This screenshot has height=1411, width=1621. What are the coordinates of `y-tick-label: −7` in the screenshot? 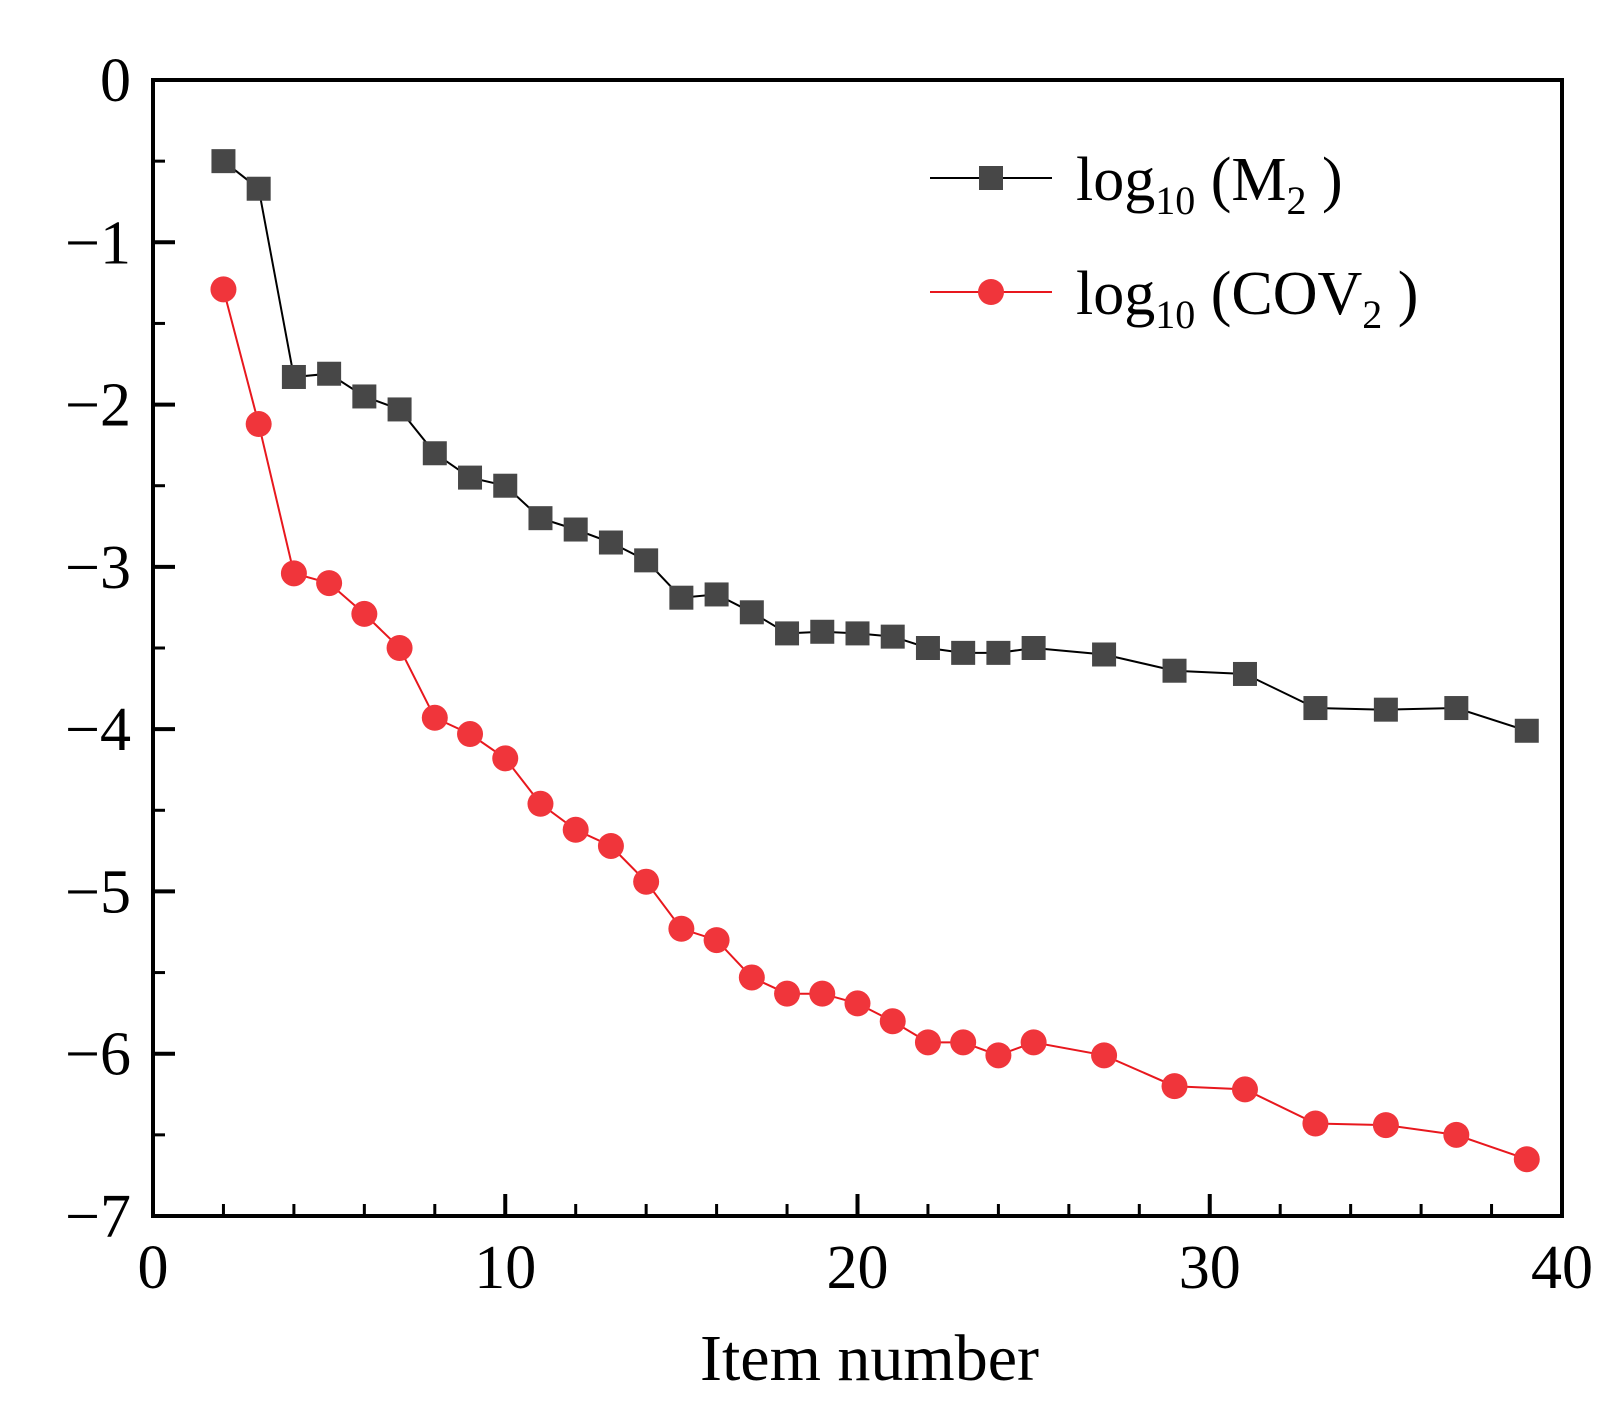 It's located at (98, 1217).